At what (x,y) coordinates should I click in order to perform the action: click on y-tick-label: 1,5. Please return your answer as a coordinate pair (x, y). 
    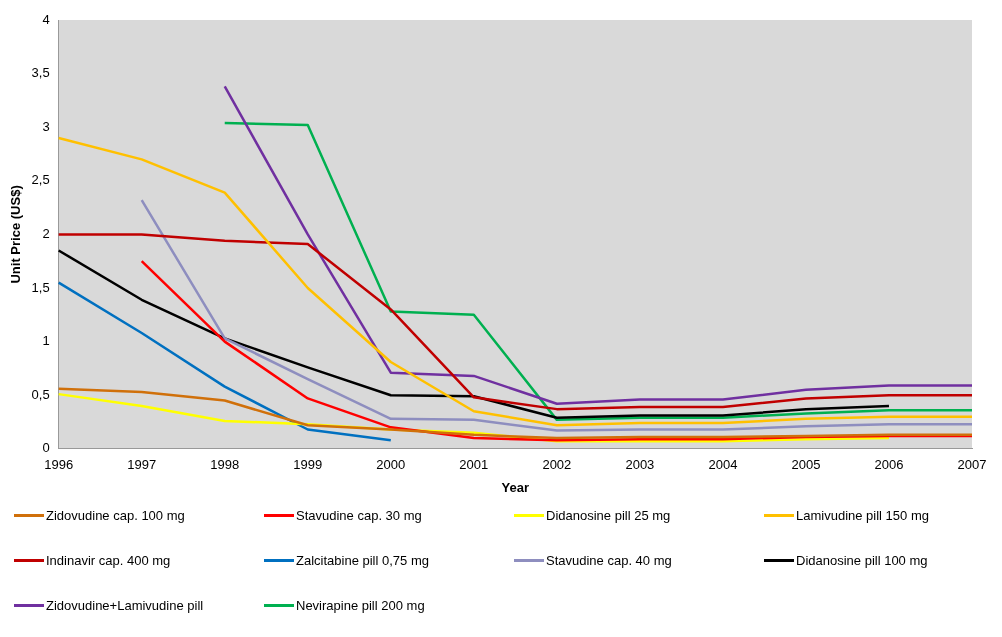
    Looking at the image, I should click on (40, 287).